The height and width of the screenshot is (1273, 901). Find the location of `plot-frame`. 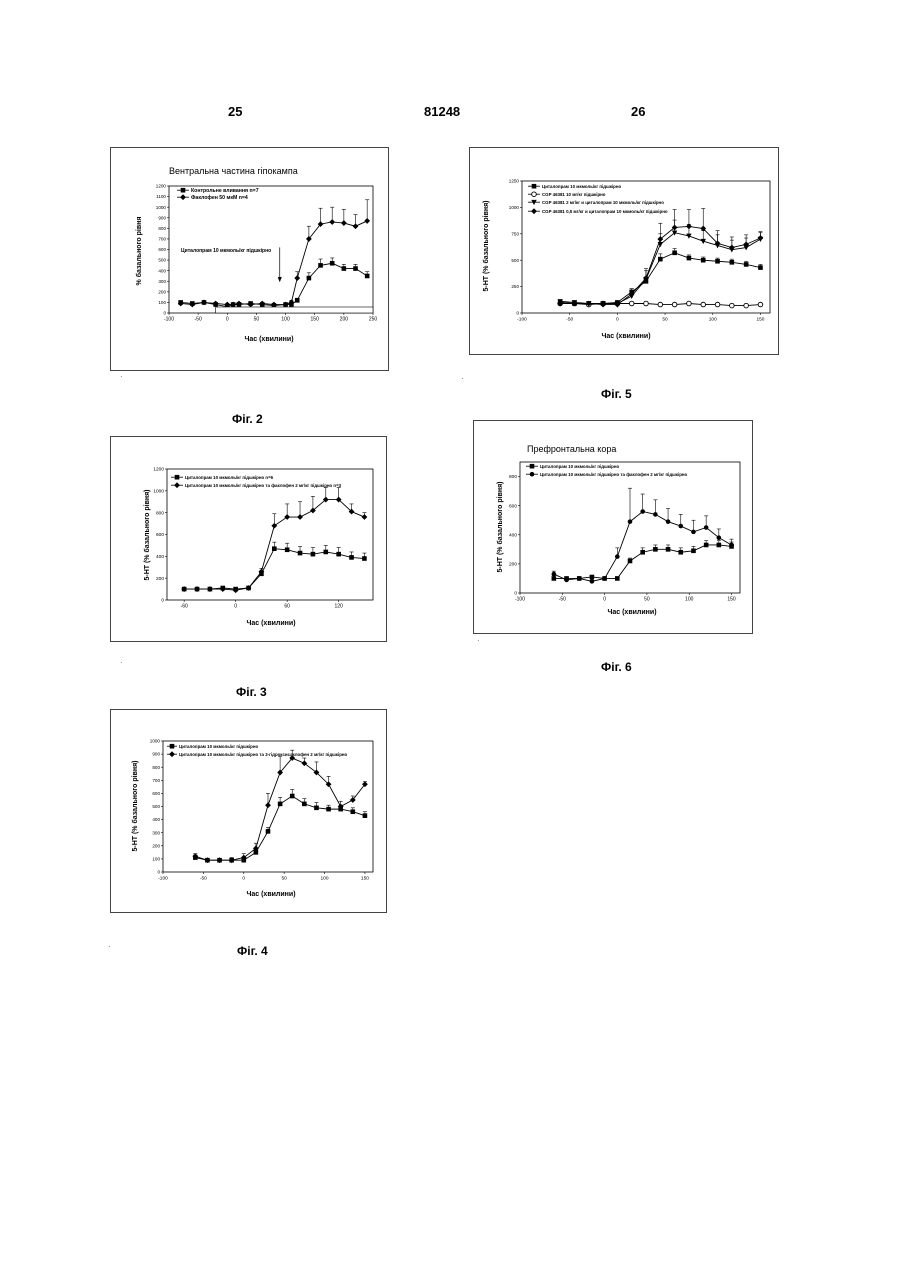

plot-frame is located at coordinates (270, 534).